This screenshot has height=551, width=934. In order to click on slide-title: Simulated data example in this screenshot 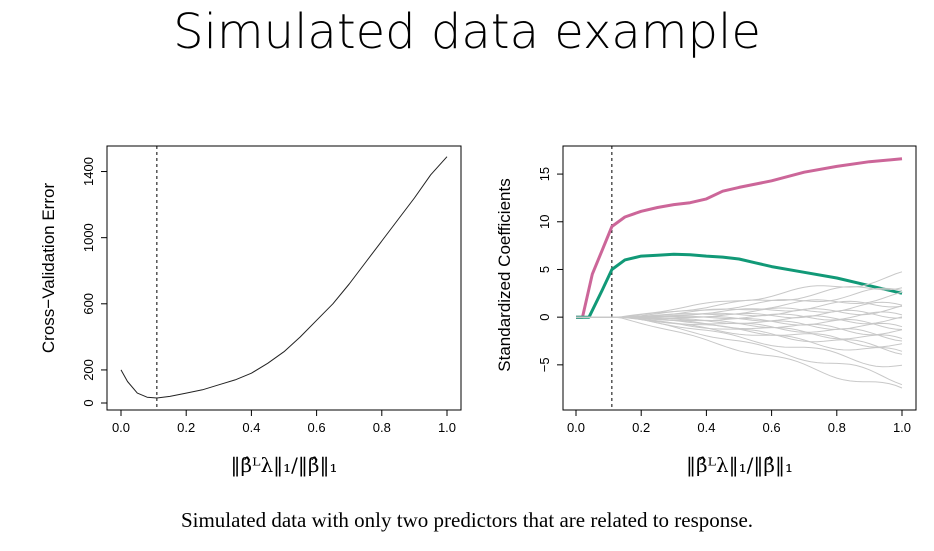, I will do `click(467, 32)`.